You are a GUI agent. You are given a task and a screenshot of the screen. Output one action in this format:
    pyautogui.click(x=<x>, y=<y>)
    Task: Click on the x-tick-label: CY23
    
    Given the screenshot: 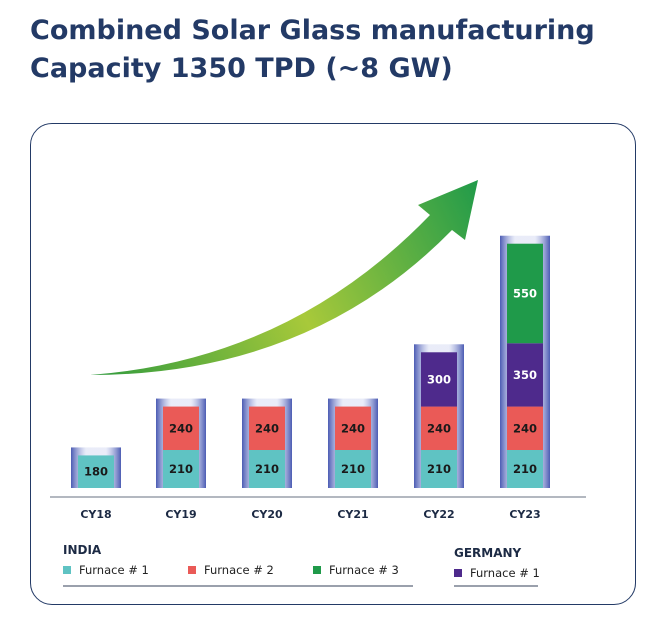 What is the action you would take?
    pyautogui.click(x=524, y=514)
    